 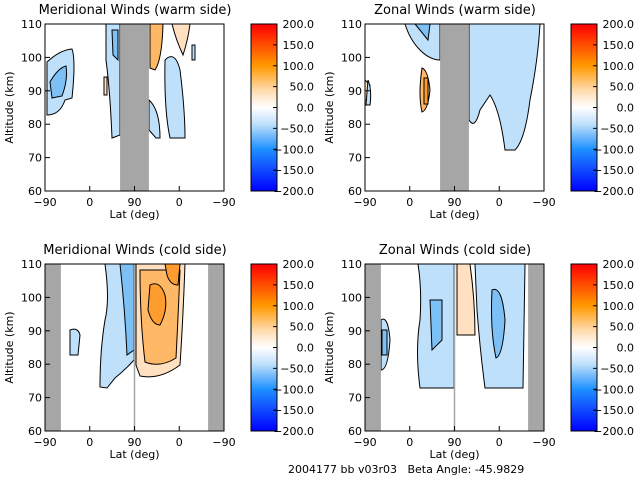 What do you see at coordinates (619, 45) in the screenshot?
I see `colorbar-tick-label: 150.0` at bounding box center [619, 45].